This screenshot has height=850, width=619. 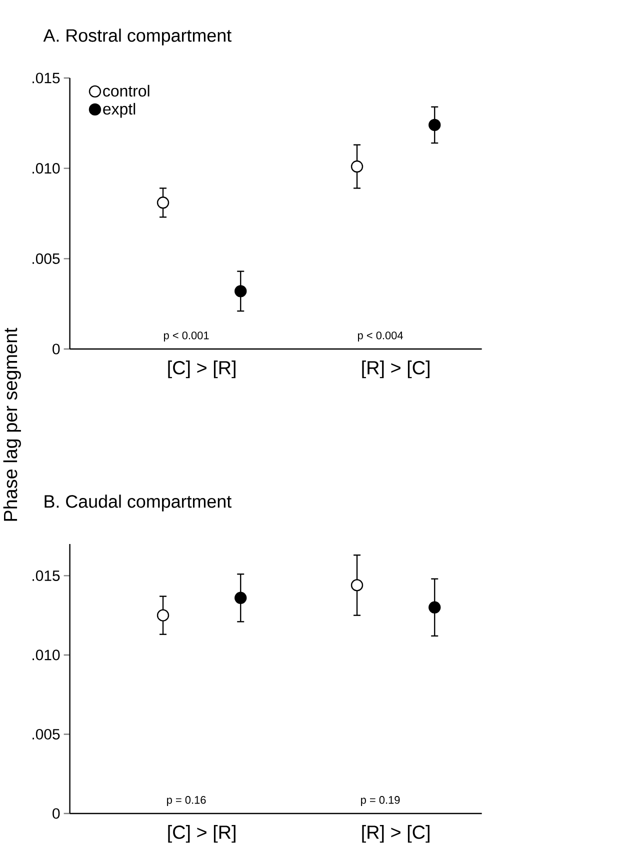 What do you see at coordinates (12, 424) in the screenshot?
I see `y-axis-title: Phase lag per segment` at bounding box center [12, 424].